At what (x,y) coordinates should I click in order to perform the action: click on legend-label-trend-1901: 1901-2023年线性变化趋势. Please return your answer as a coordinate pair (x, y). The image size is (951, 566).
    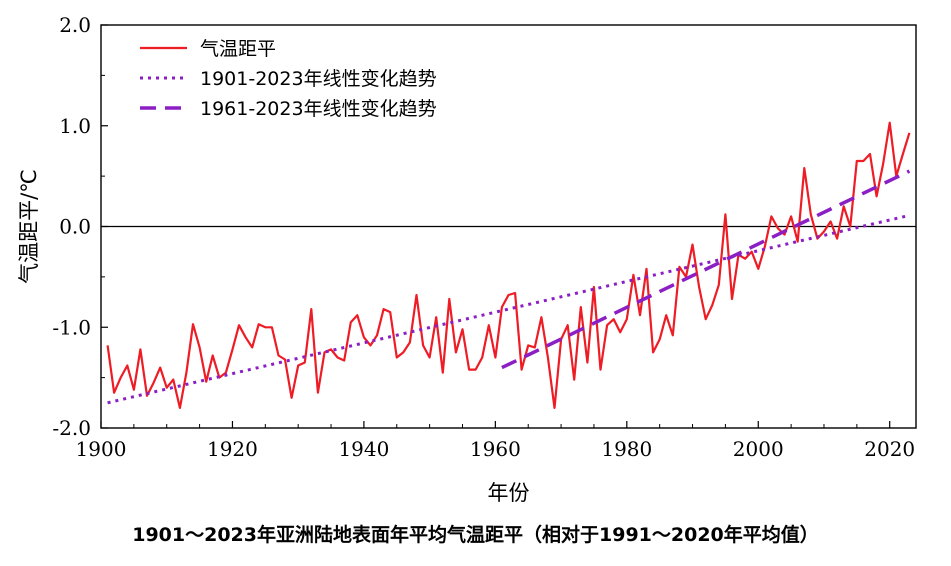
    Looking at the image, I should click on (318, 79).